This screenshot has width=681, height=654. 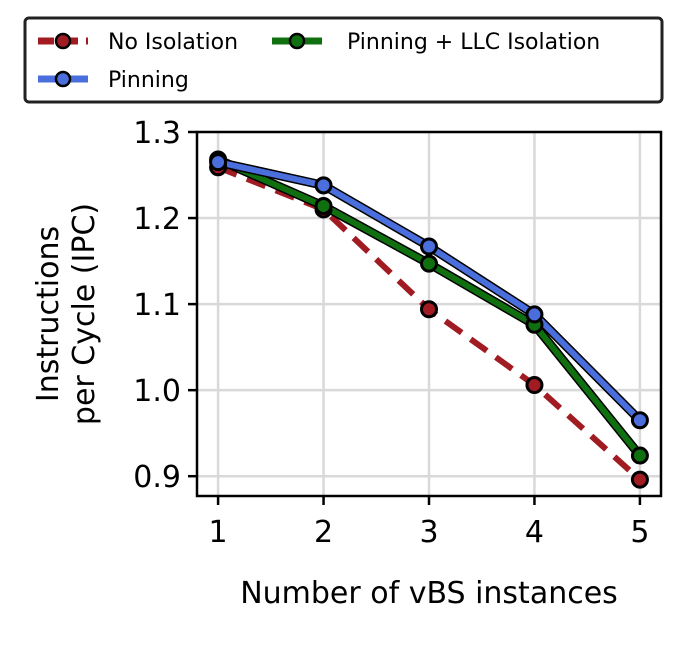 What do you see at coordinates (534, 532) in the screenshot?
I see `x-tick-label: 4` at bounding box center [534, 532].